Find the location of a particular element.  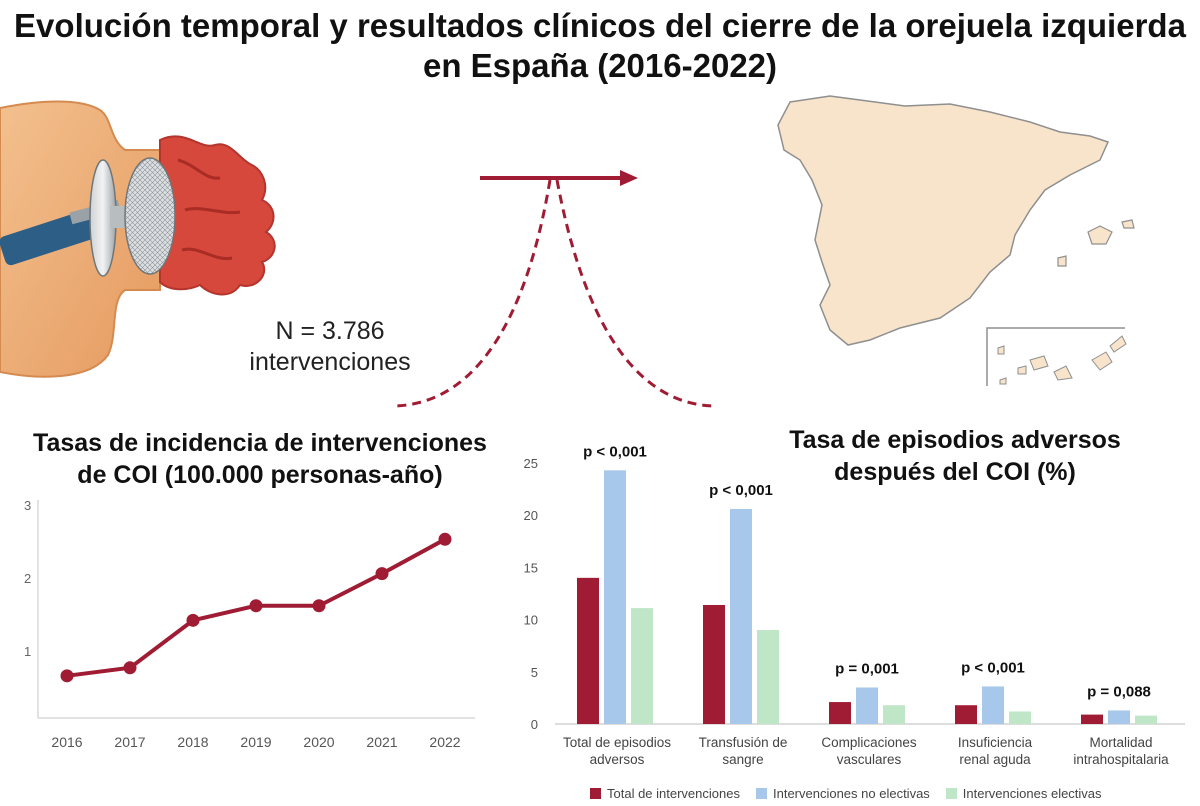

category-label-line2: renal aguda is located at coordinates (995, 759).